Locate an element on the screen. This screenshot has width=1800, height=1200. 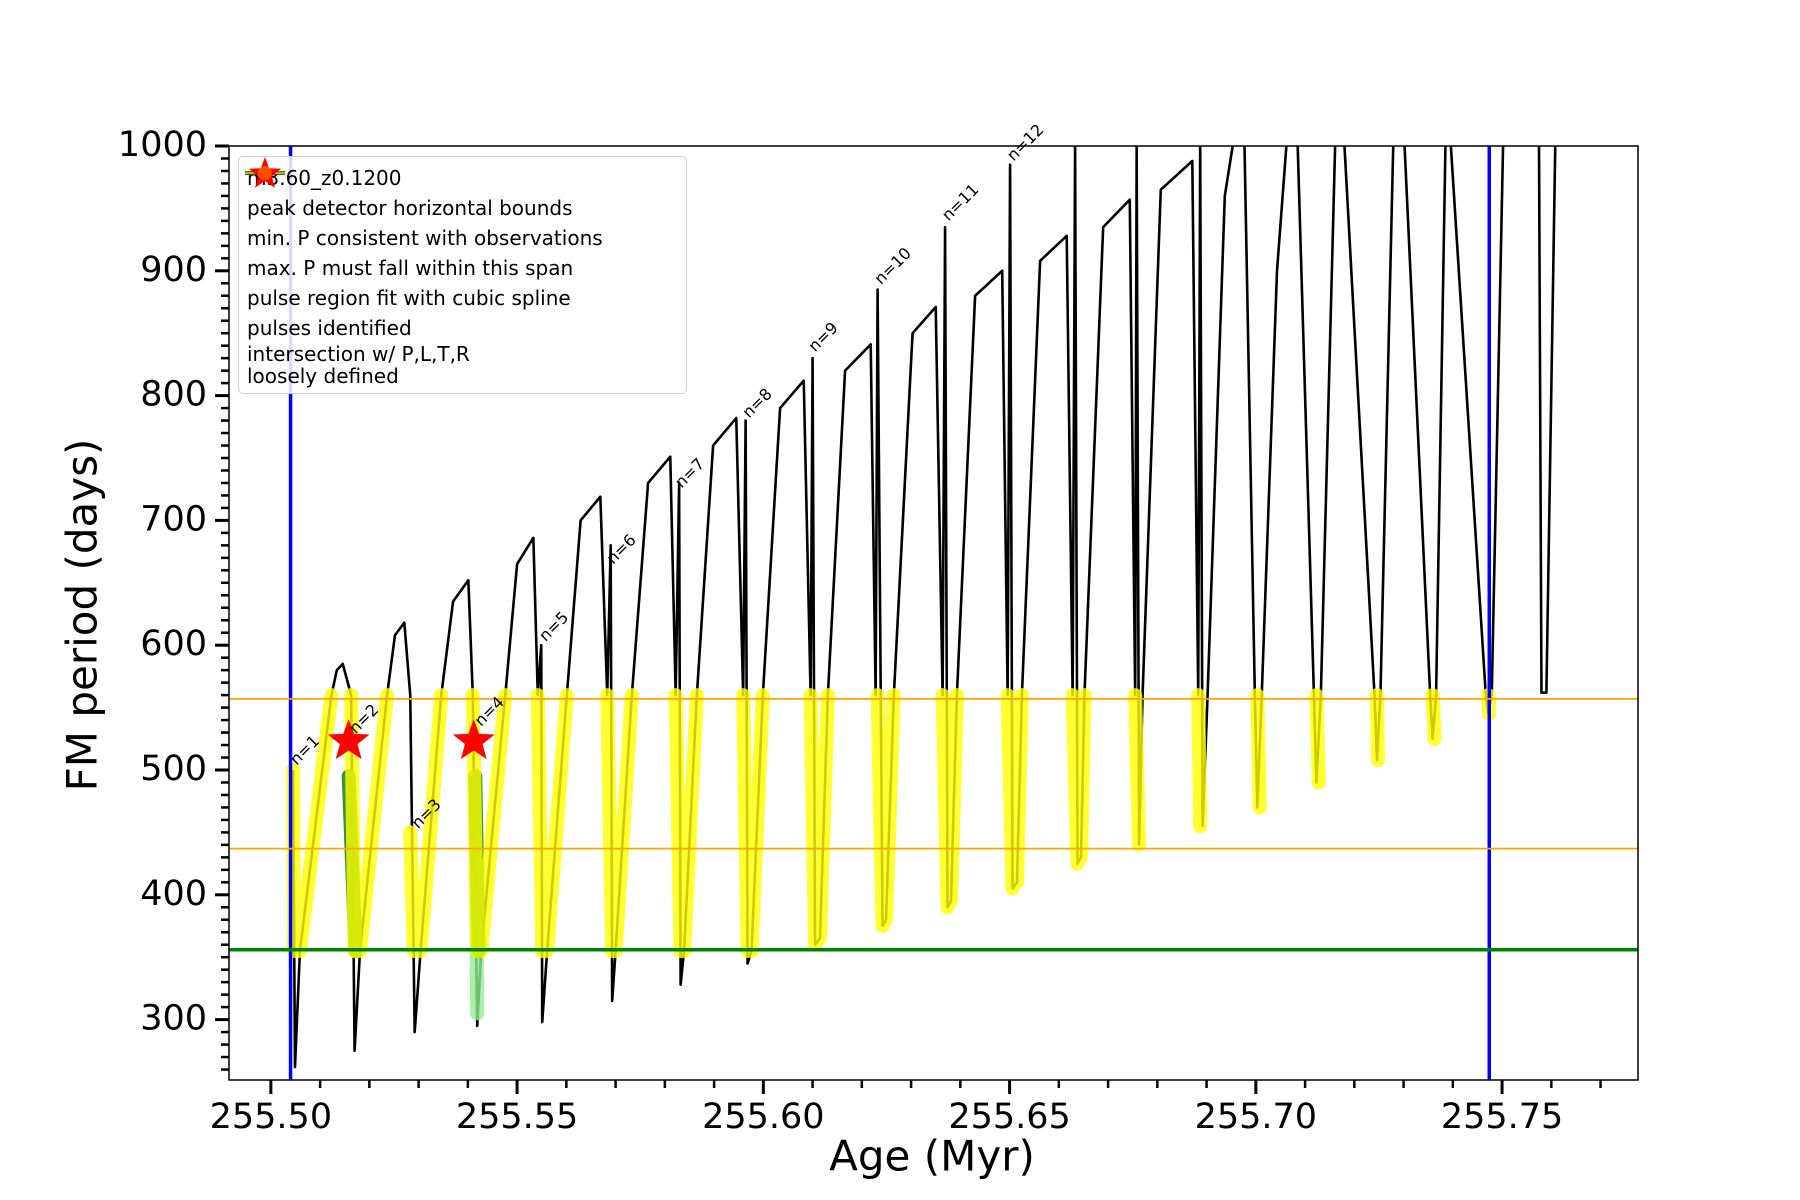
y-tick-label: 1000 is located at coordinates (162, 145).